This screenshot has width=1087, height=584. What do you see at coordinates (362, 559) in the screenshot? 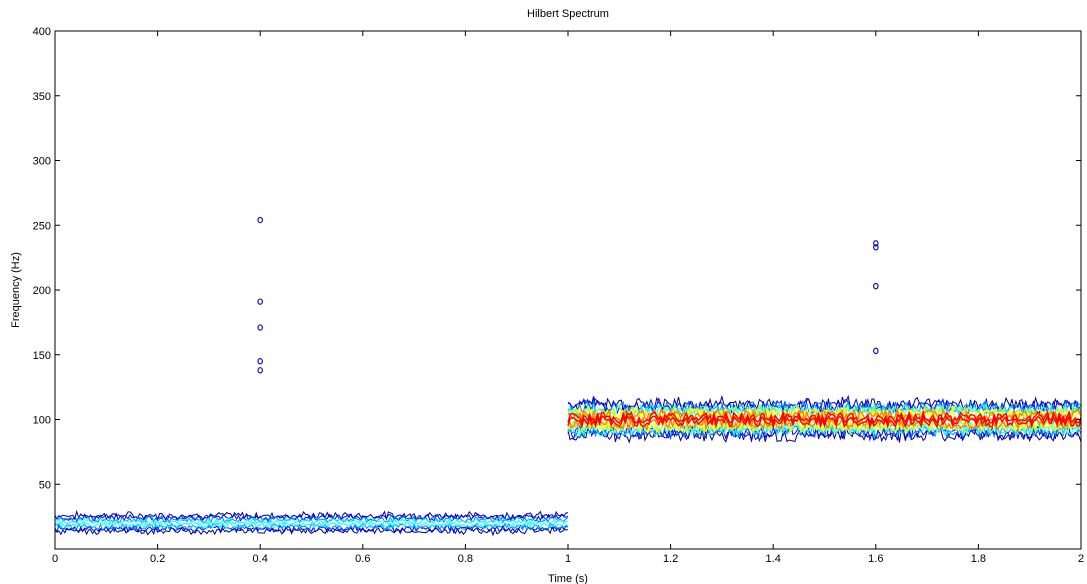
I see `x-tick-label: 0.6` at bounding box center [362, 559].